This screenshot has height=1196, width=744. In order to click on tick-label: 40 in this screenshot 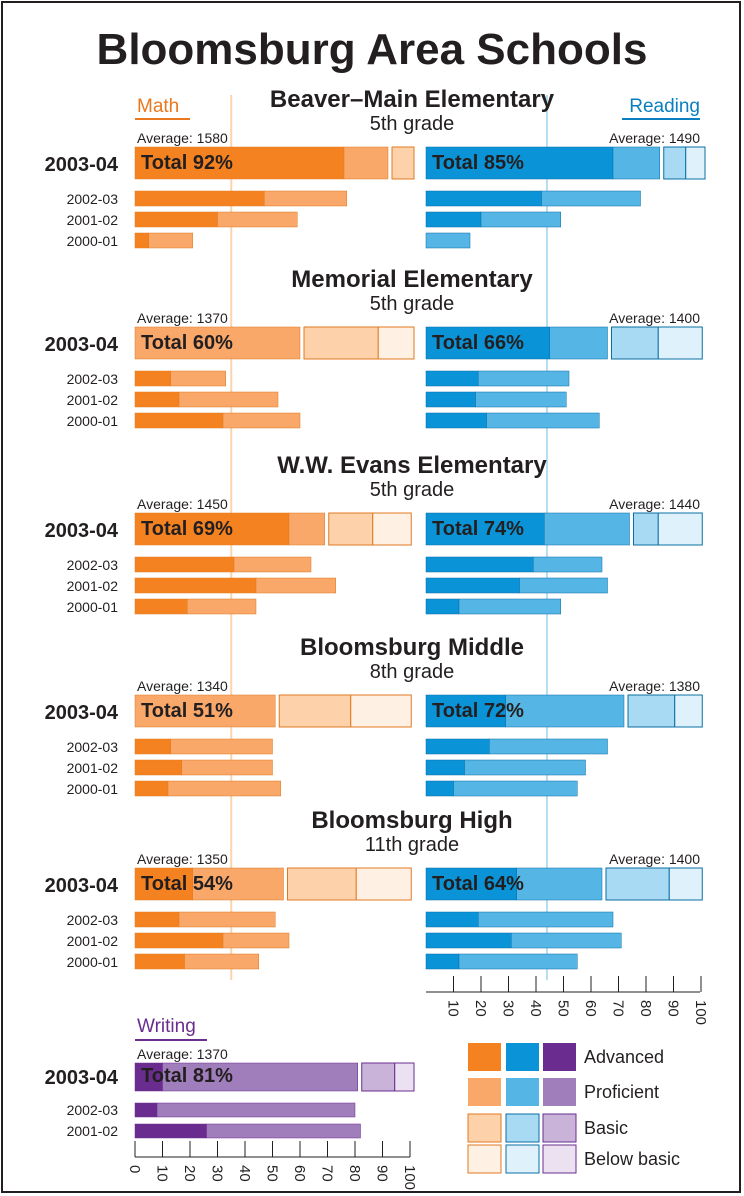, I will do `click(244, 1173)`.